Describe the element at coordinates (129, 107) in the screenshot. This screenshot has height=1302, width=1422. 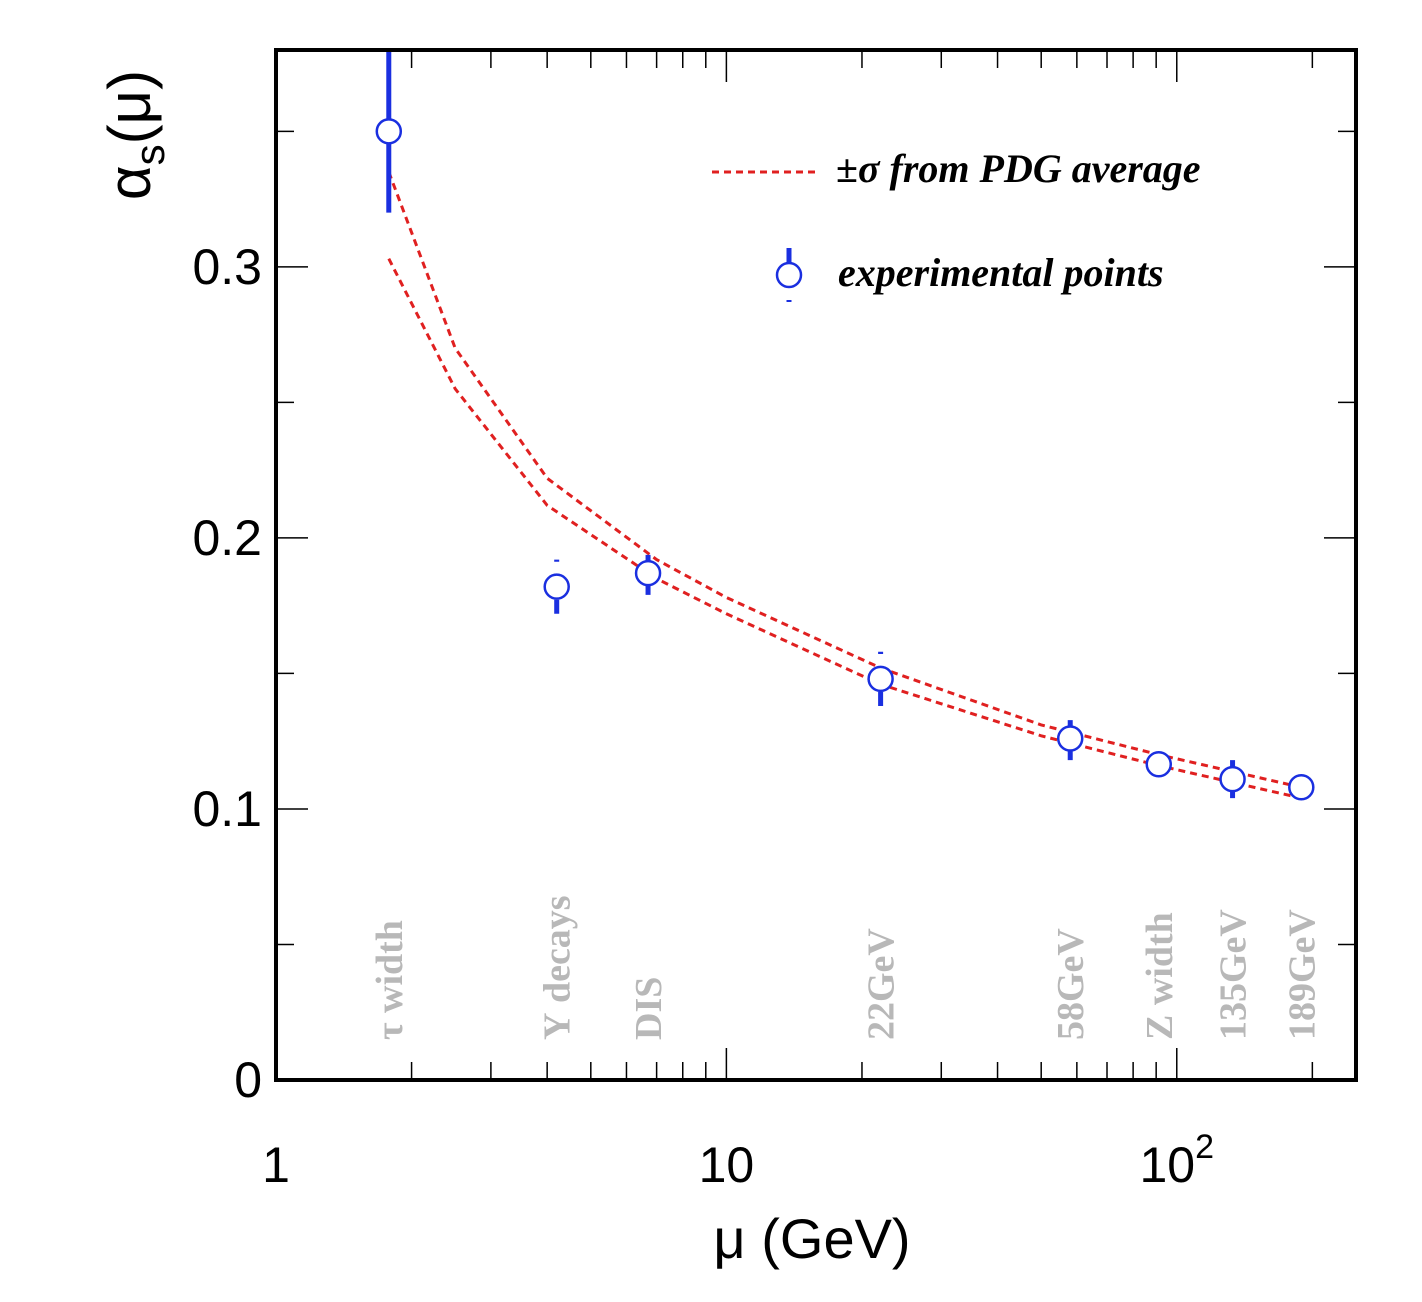
I see `y-axis-label-suffix: (μ)` at that location.